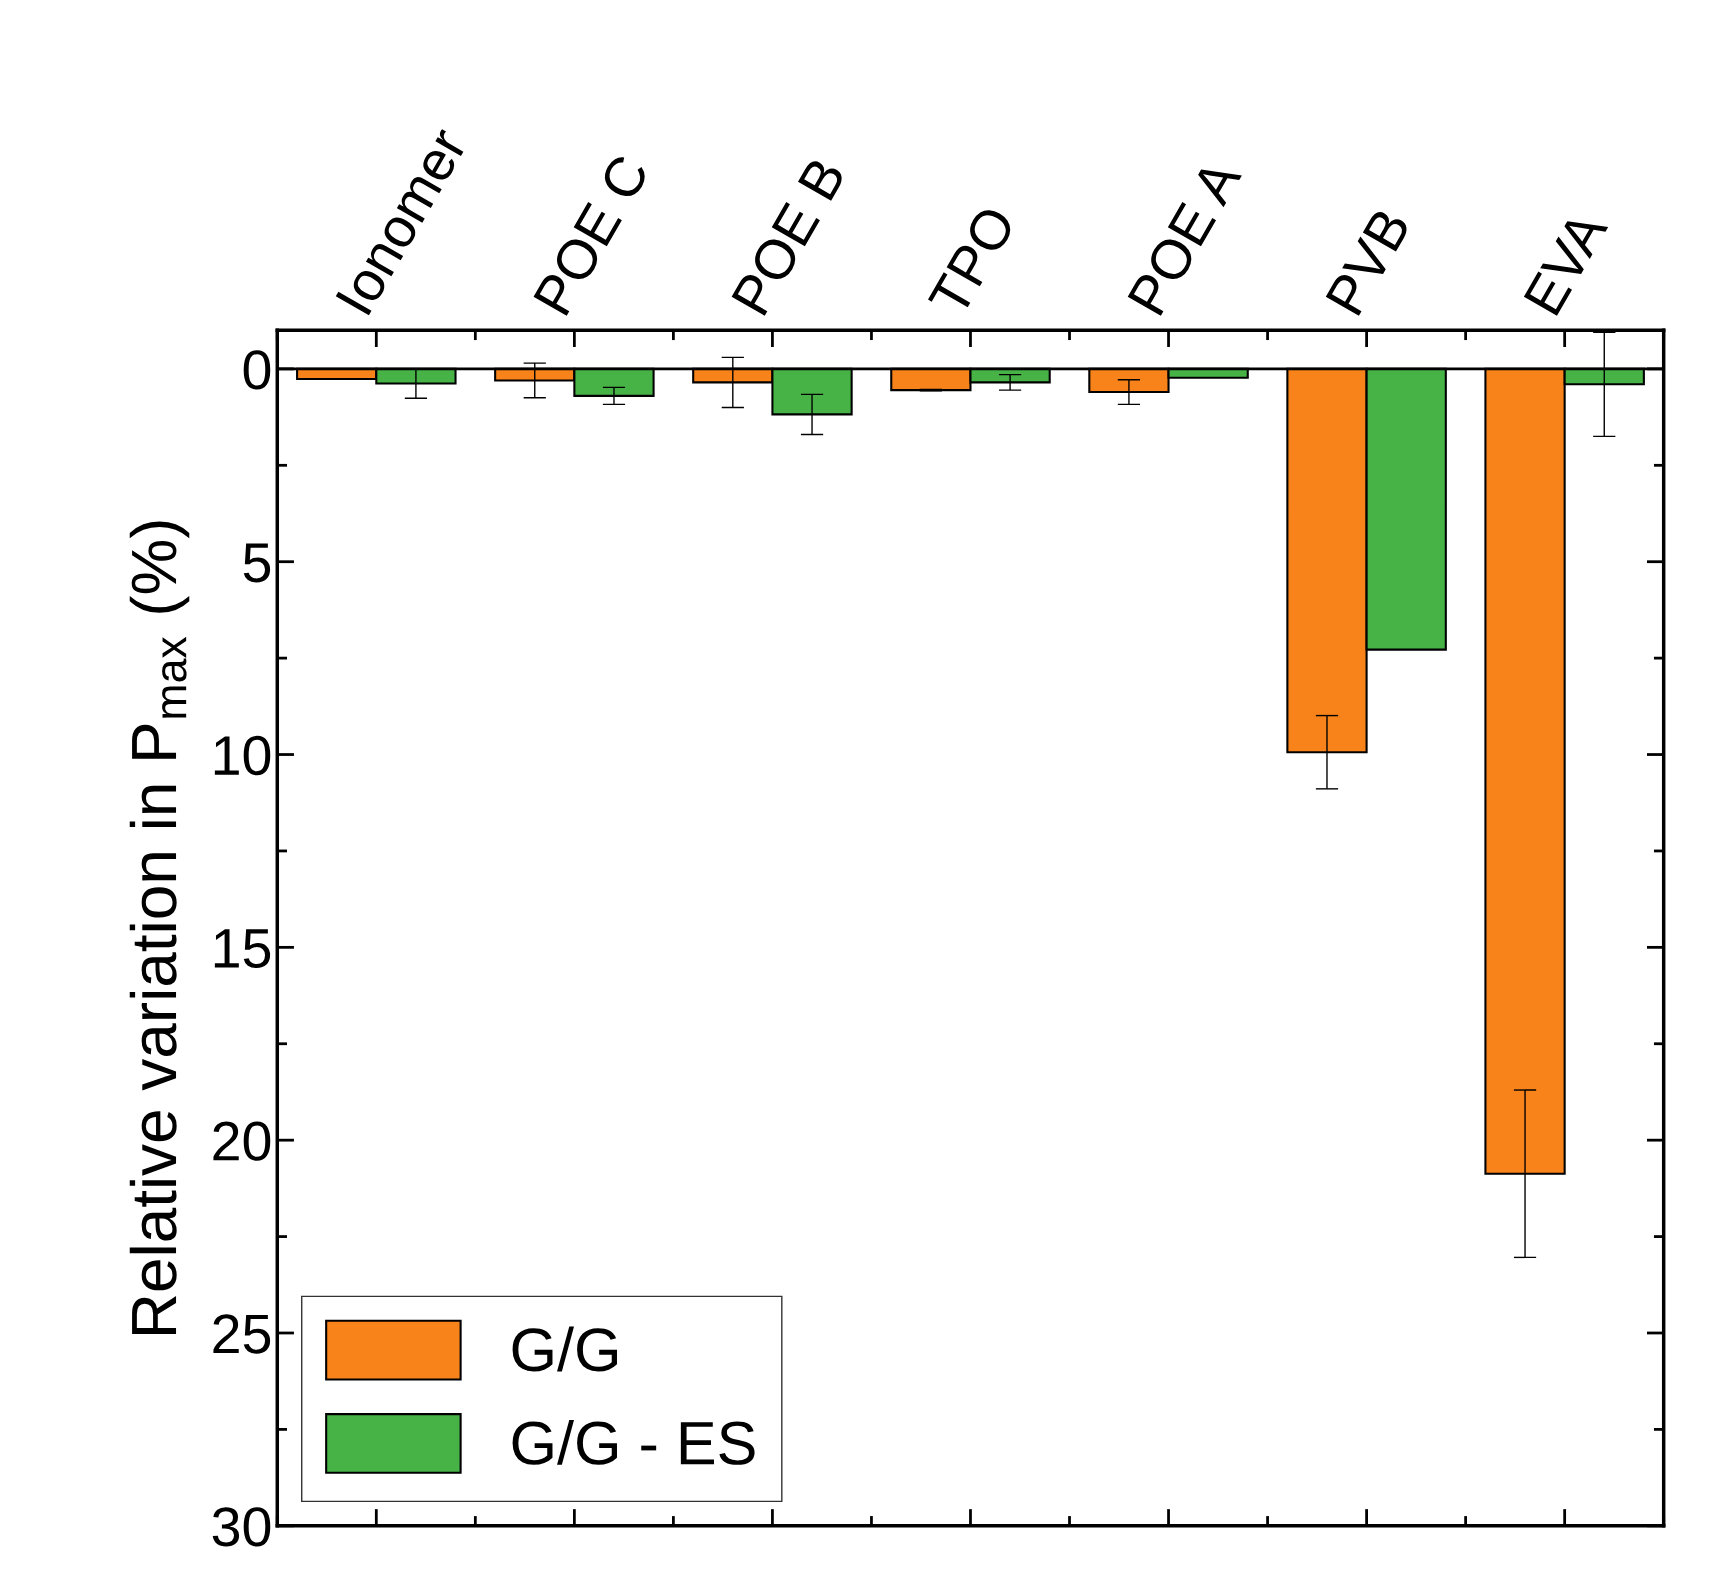 The width and height of the screenshot is (1733, 1573). What do you see at coordinates (242, 755) in the screenshot?
I see `y-tick-label: 10` at bounding box center [242, 755].